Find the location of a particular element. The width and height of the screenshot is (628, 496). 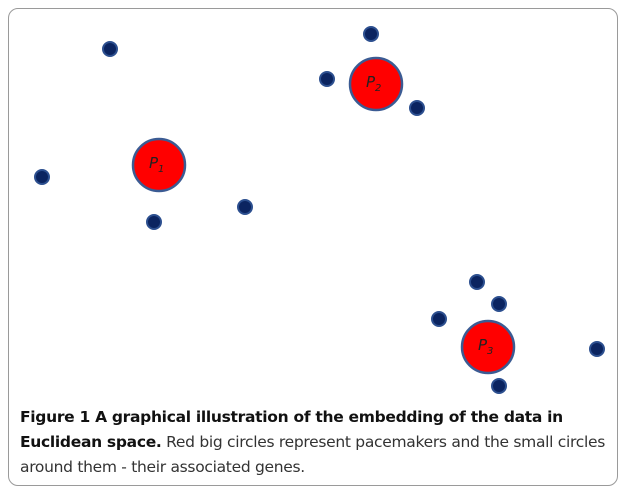

label-subscript: 2 is located at coordinates (378, 88).